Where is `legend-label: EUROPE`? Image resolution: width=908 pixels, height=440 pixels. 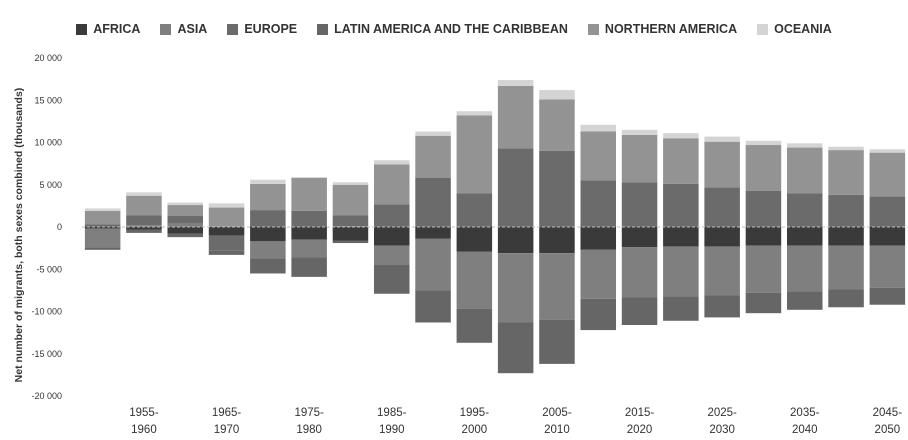
legend-label: EUROPE is located at coordinates (271, 29).